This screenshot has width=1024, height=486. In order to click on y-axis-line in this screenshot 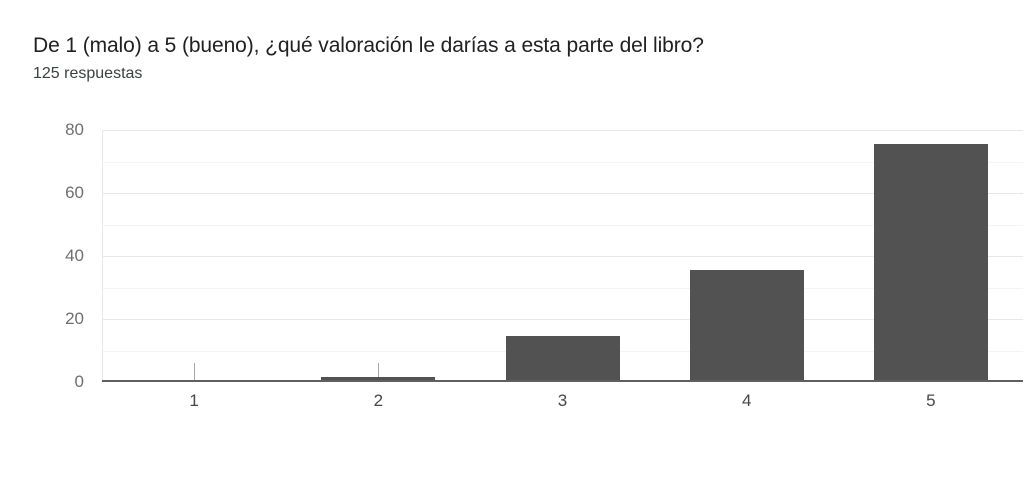, I will do `click(102, 256)`.